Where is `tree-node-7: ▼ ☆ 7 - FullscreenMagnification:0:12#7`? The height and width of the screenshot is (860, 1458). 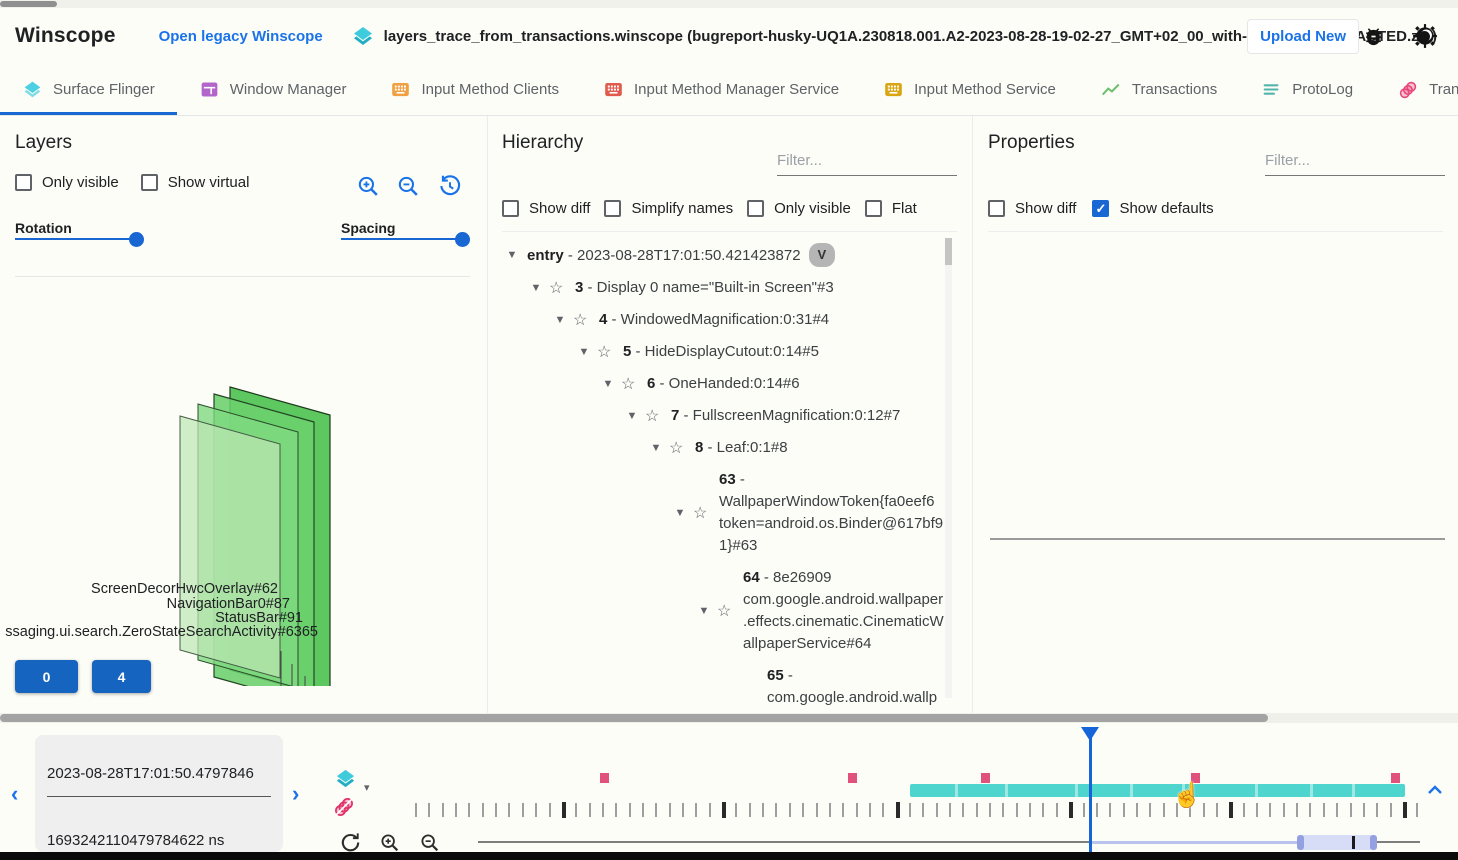
tree-node-7: ▼ ☆ 7 - FullscreenMagnification:0:12#7 is located at coordinates (716, 416).